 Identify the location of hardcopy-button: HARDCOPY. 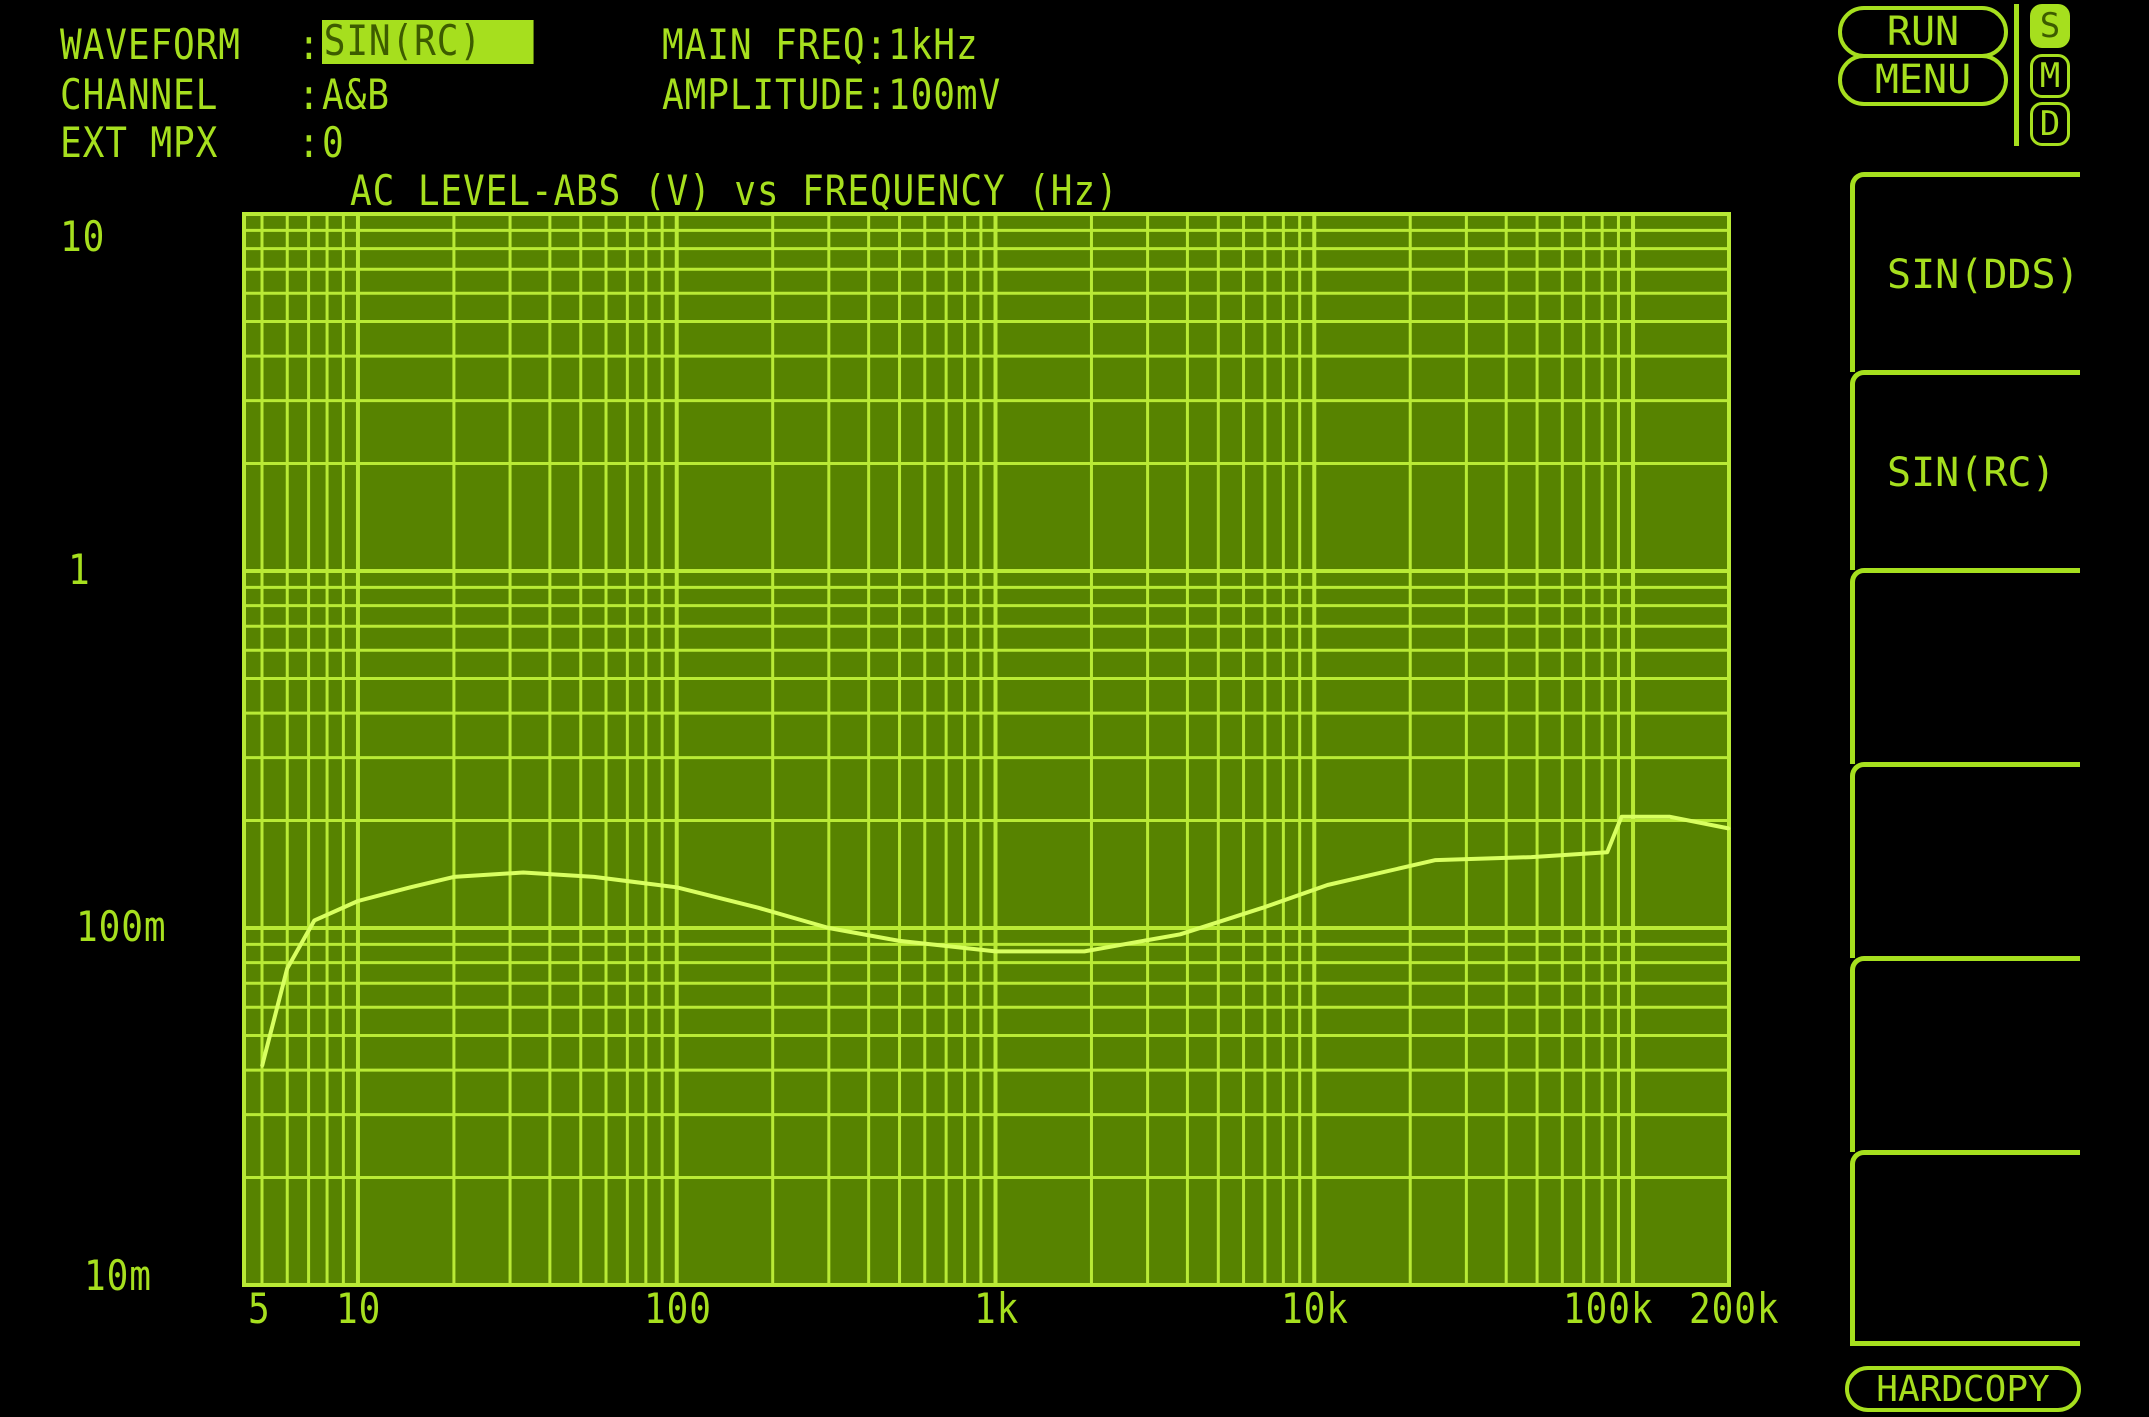
(1963, 1389).